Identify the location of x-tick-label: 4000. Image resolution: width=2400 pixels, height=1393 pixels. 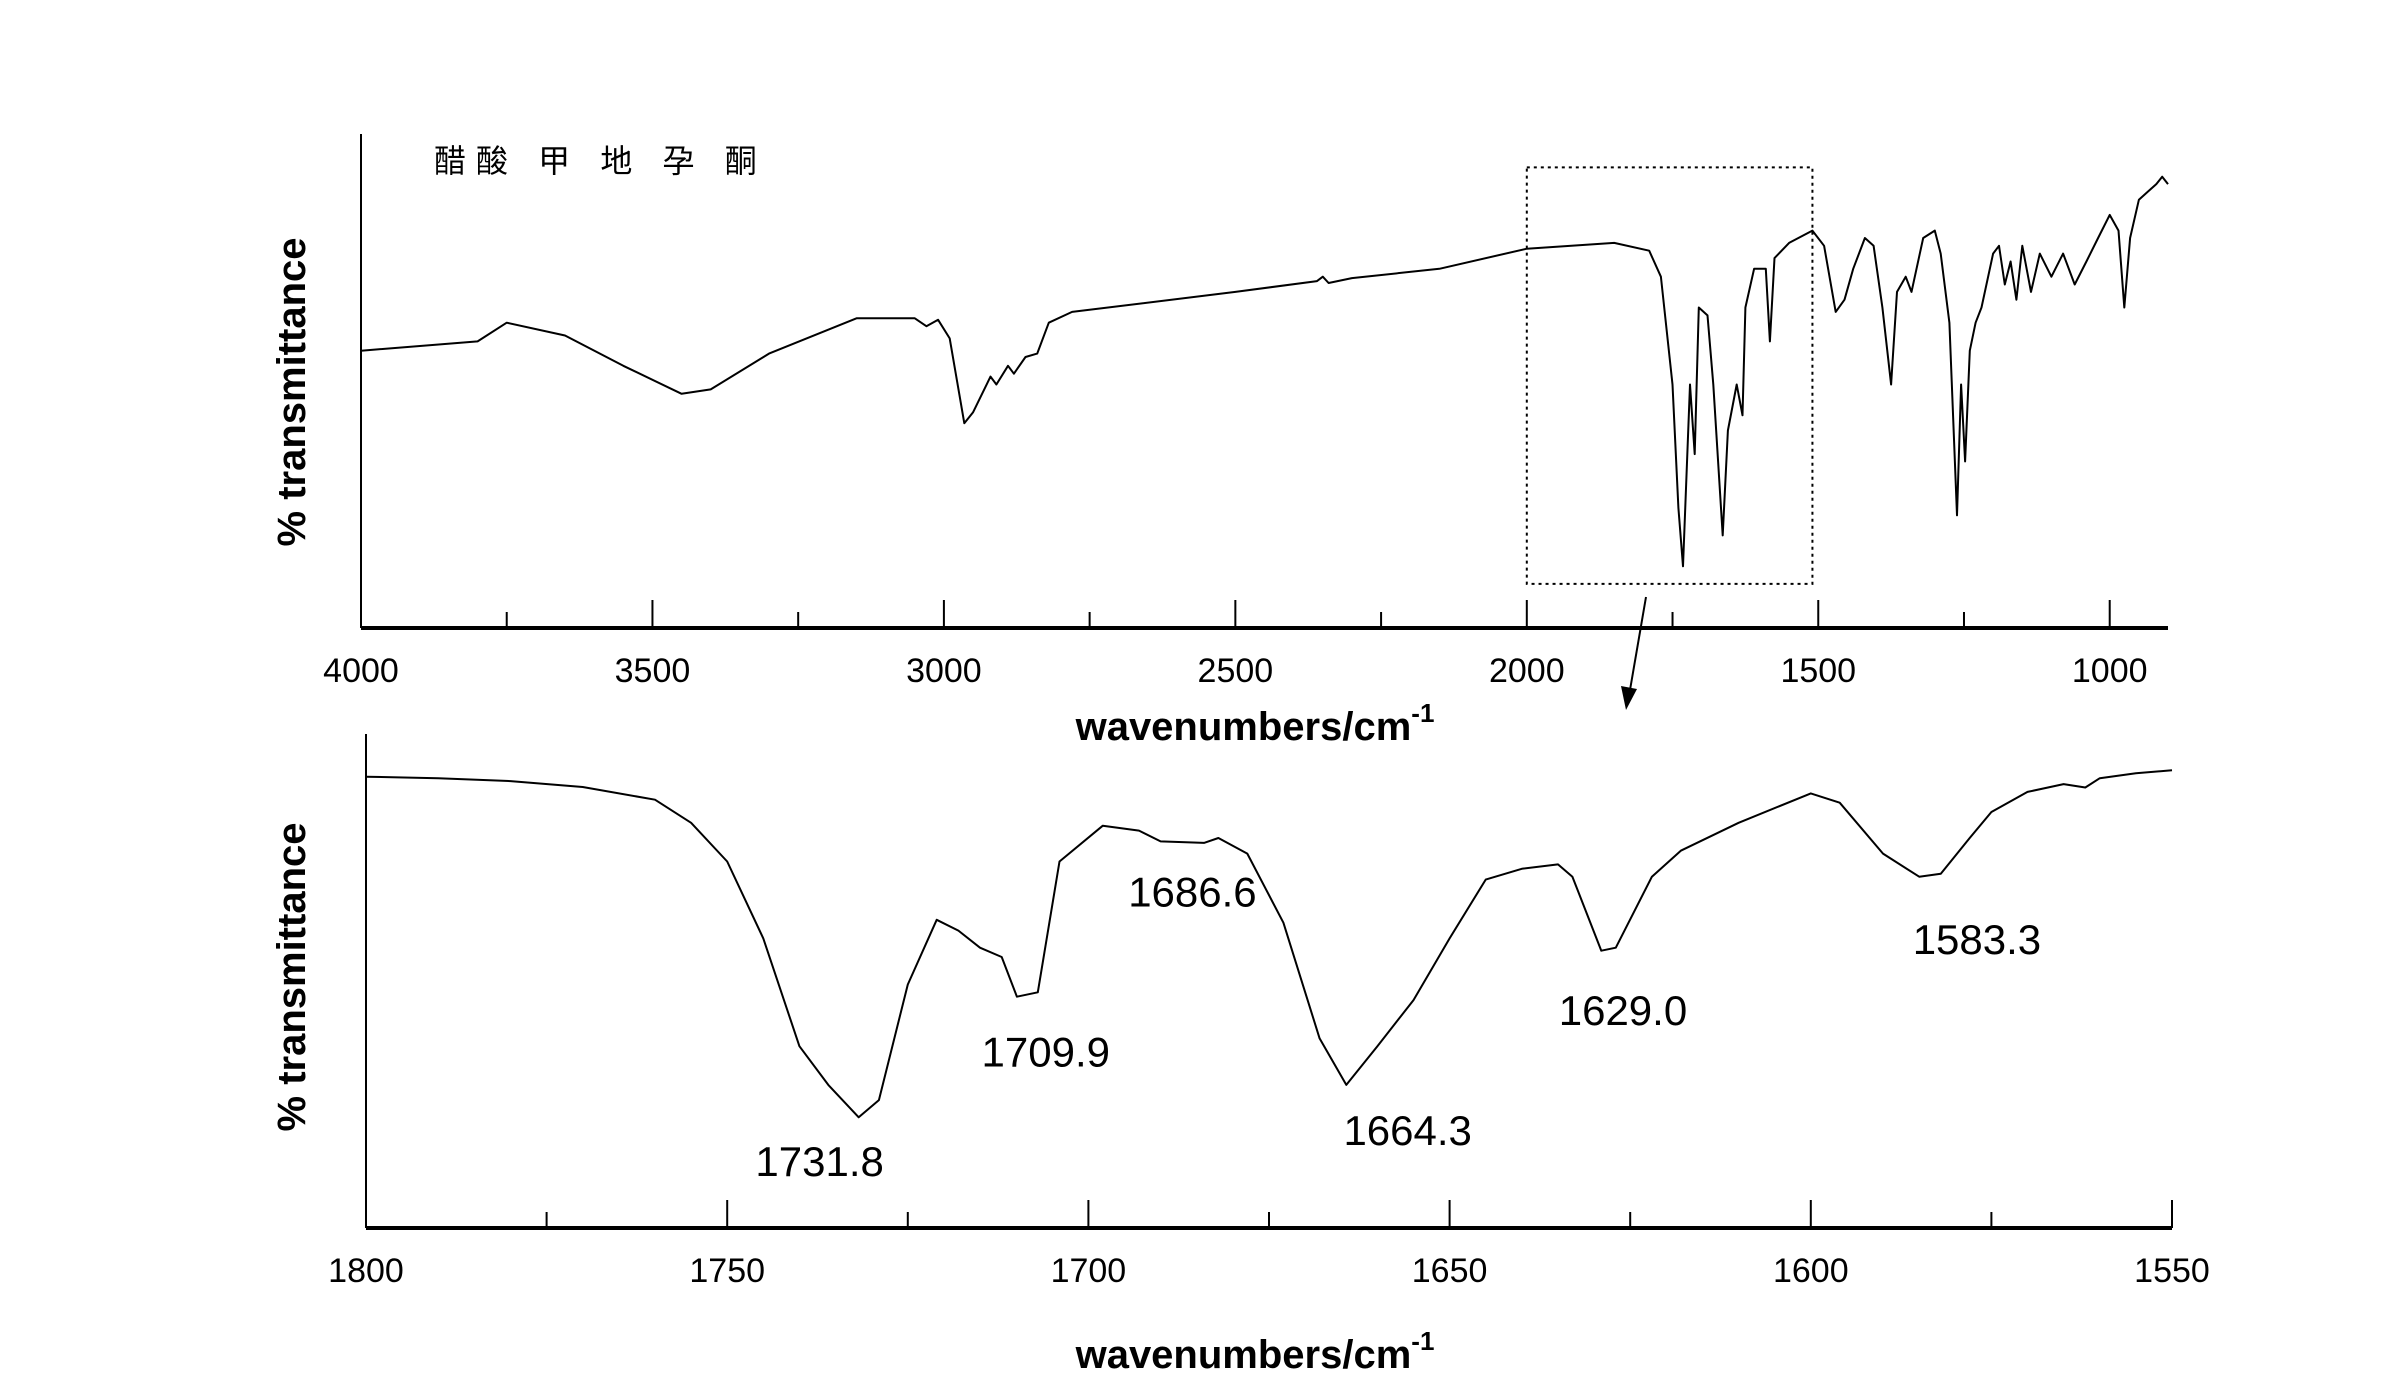
(361, 671).